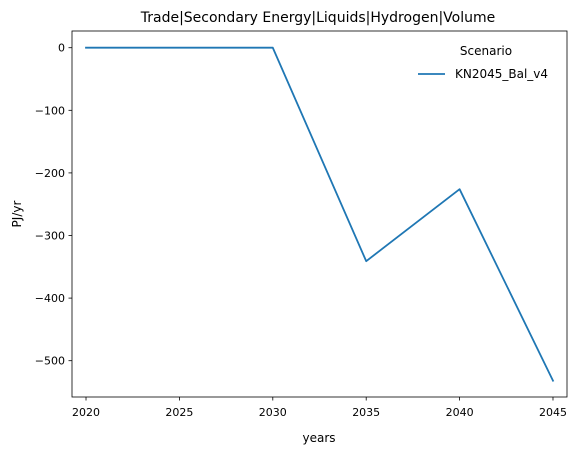 The width and height of the screenshot is (577, 456). I want to click on y-tick-label: −300, so click(50, 236).